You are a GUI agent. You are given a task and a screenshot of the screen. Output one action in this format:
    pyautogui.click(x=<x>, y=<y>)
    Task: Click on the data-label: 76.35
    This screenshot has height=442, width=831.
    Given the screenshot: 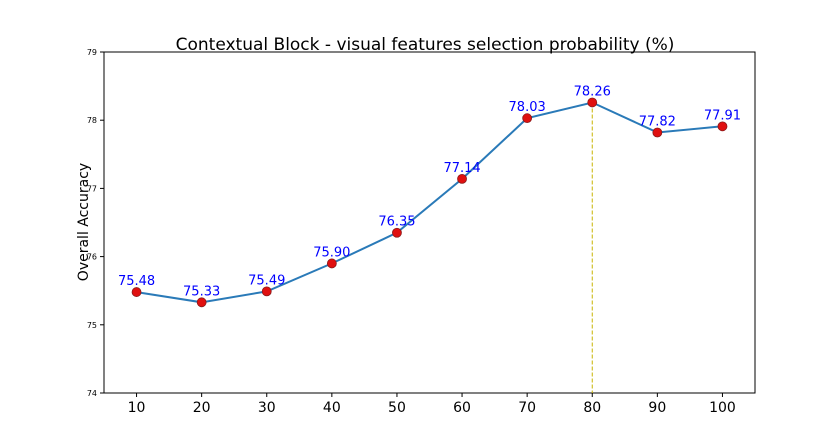 What is the action you would take?
    pyautogui.click(x=396, y=222)
    